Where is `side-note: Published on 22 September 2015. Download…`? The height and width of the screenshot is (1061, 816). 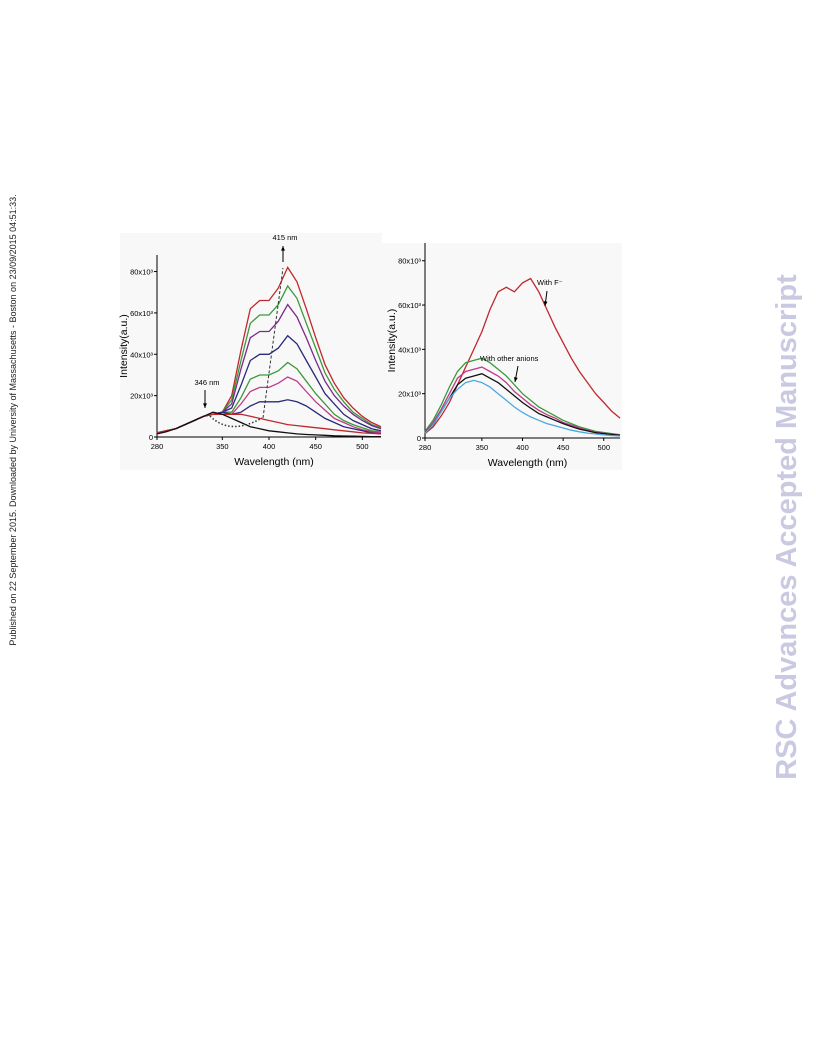 side-note: Published on 22 September 2015. Download… is located at coordinates (13, 419).